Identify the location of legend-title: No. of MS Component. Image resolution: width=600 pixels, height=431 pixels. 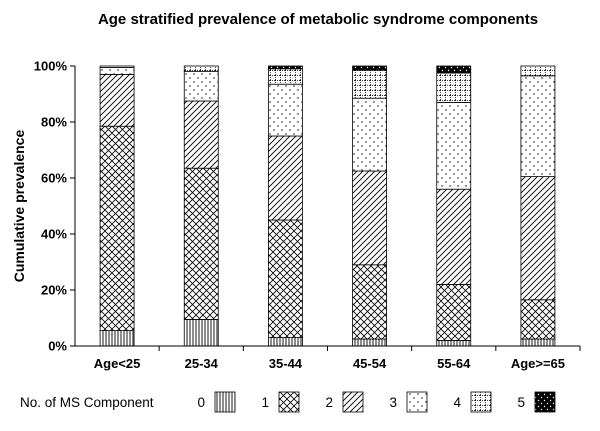
(87, 402).